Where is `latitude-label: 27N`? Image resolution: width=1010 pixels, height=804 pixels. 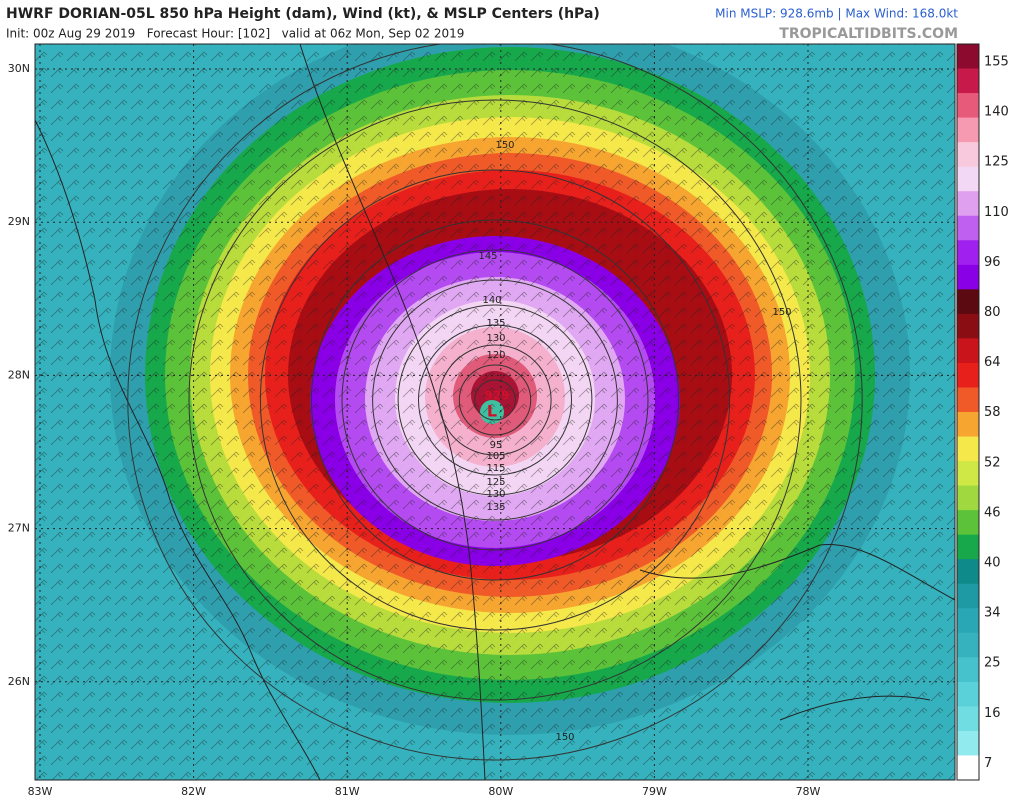 latitude-label: 27N is located at coordinates (19, 528).